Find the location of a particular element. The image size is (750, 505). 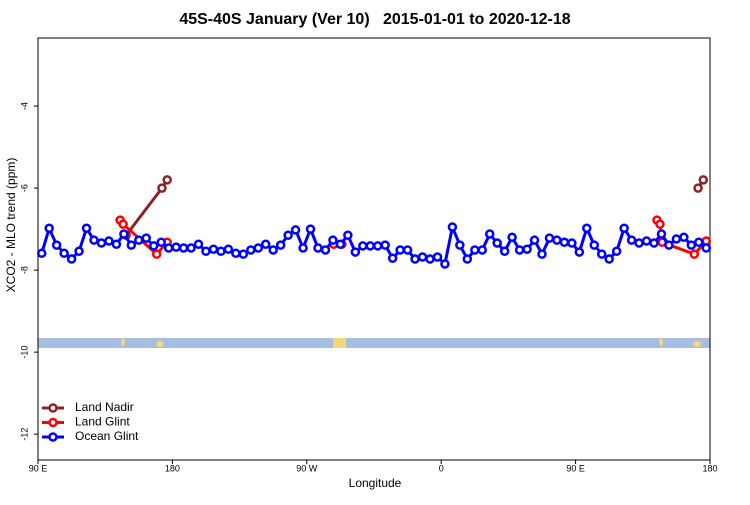

x-tick-label: 0 is located at coordinates (441, 468).